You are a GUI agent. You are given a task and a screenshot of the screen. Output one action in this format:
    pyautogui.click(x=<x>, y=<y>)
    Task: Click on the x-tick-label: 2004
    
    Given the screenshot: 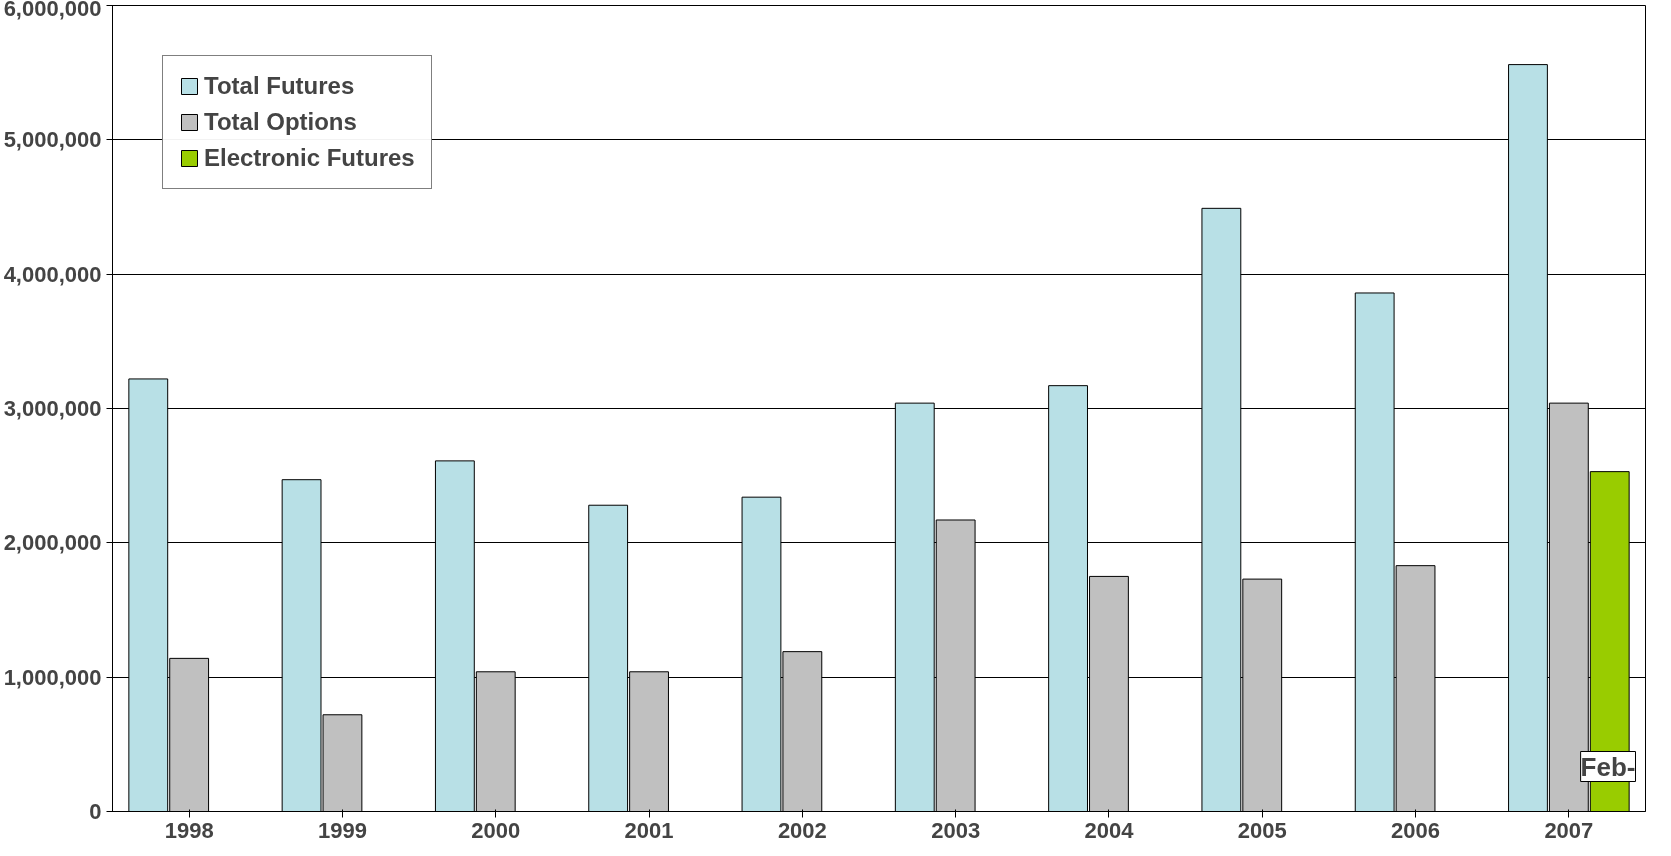 What is the action you would take?
    pyautogui.click(x=1109, y=830)
    